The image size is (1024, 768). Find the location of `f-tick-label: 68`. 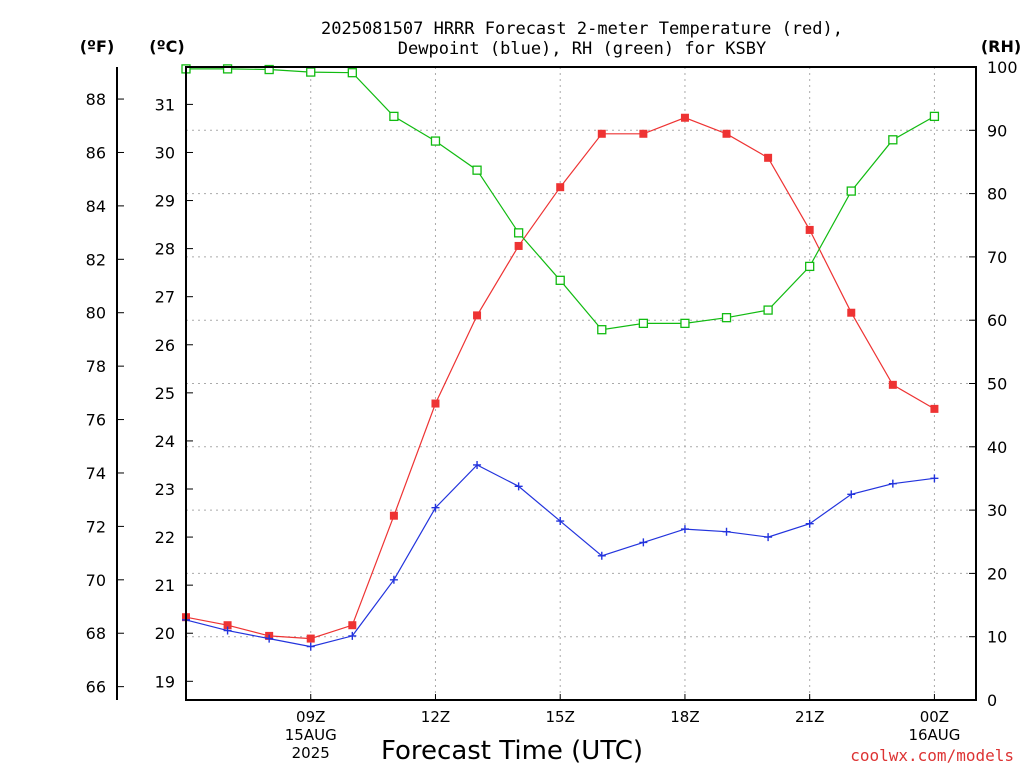

f-tick-label: 68 is located at coordinates (96, 633).